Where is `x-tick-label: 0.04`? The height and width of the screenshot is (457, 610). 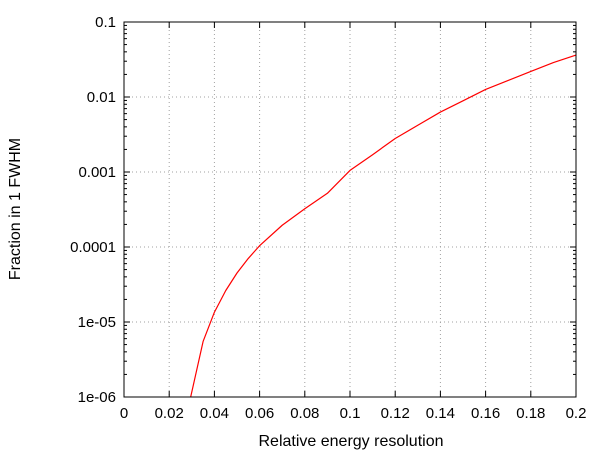
x-tick-label: 0.04 is located at coordinates (214, 413).